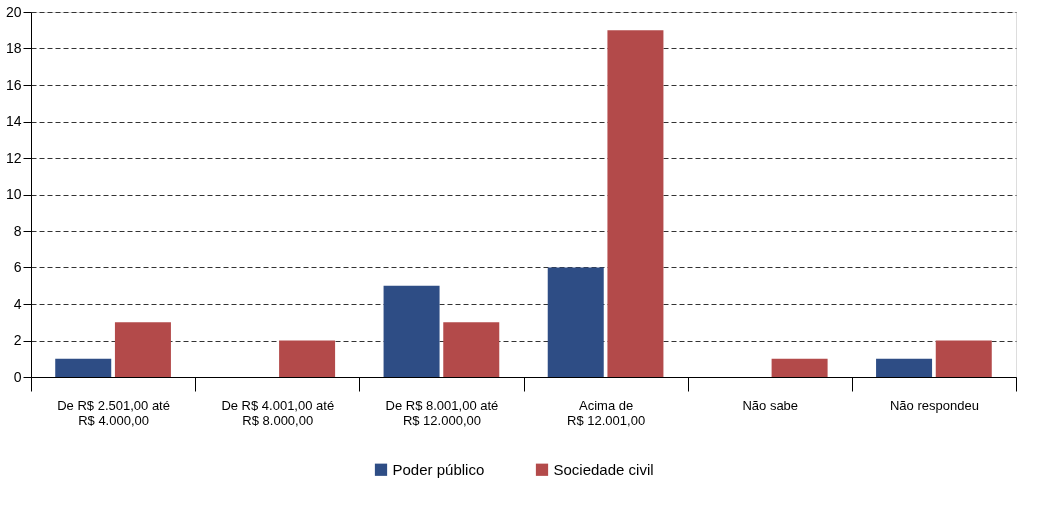  What do you see at coordinates (606, 412) in the screenshot?
I see `x-tick-label: Acima de R$ 12.001,00` at bounding box center [606, 412].